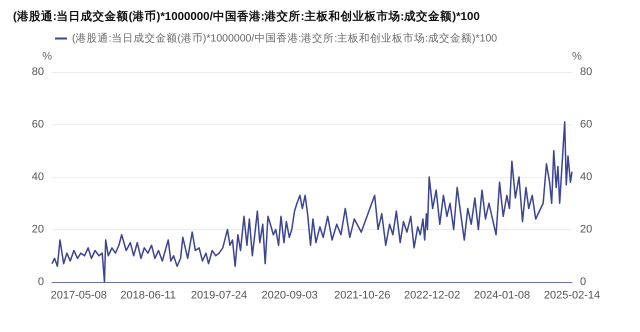 The width and height of the screenshot is (640, 332). I want to click on y2-axis-title: %, so click(577, 56).